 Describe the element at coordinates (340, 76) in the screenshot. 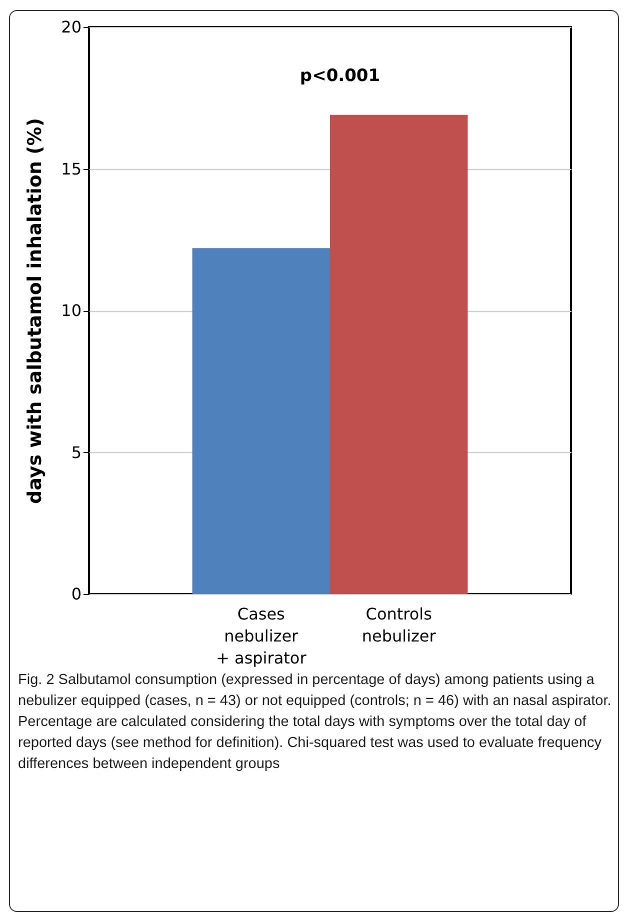

I see `annotation: p<0.001` at that location.